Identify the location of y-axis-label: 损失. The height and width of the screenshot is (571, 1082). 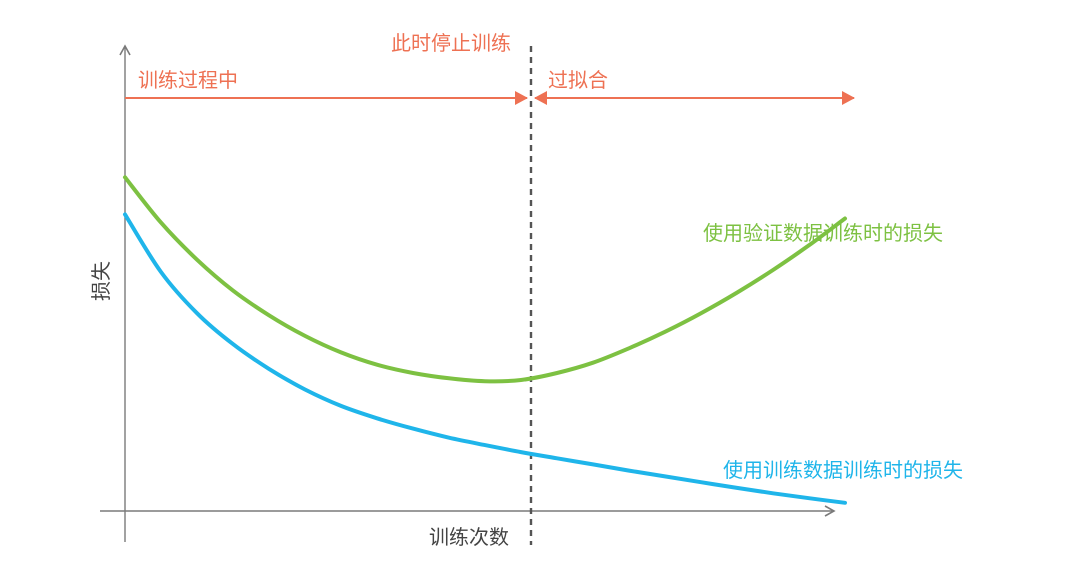
(101, 281).